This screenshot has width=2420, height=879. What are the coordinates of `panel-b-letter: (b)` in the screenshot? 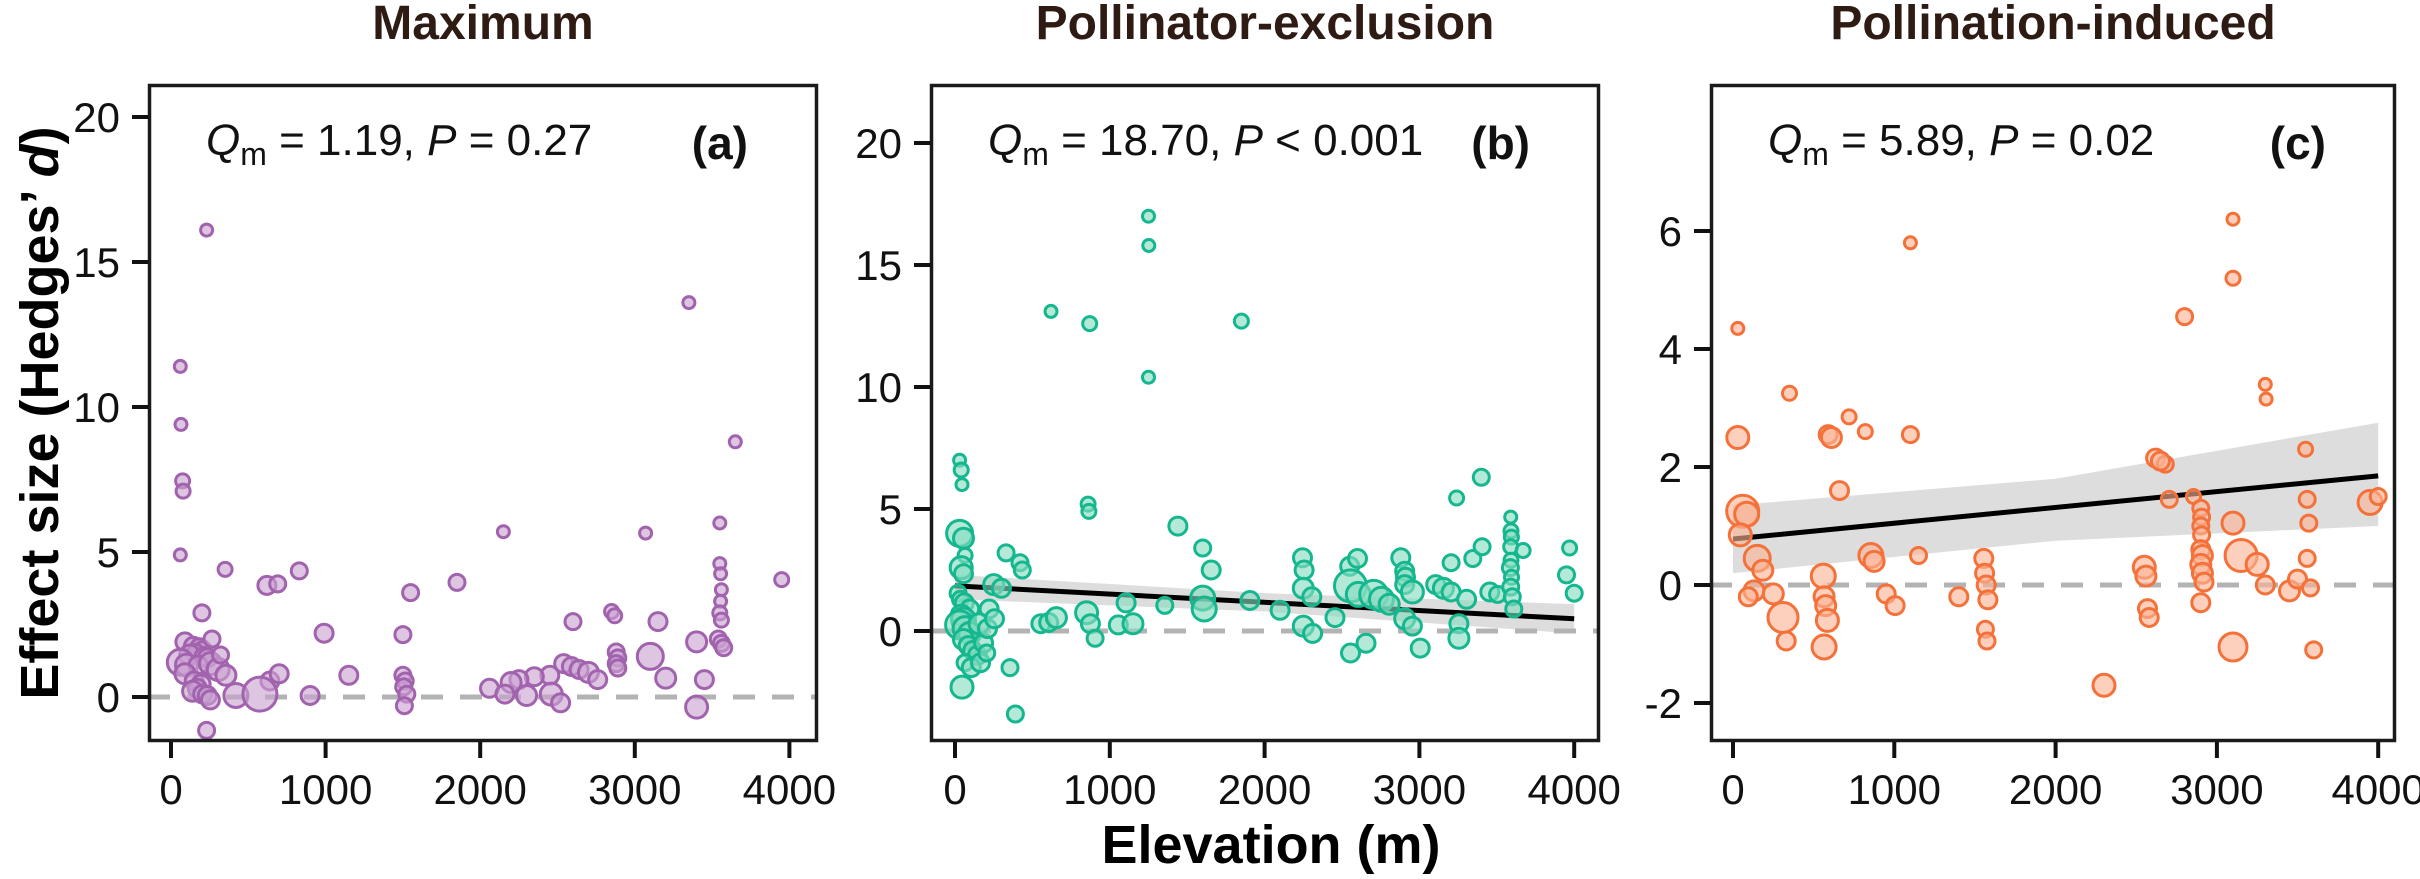 It's located at (1500, 143).